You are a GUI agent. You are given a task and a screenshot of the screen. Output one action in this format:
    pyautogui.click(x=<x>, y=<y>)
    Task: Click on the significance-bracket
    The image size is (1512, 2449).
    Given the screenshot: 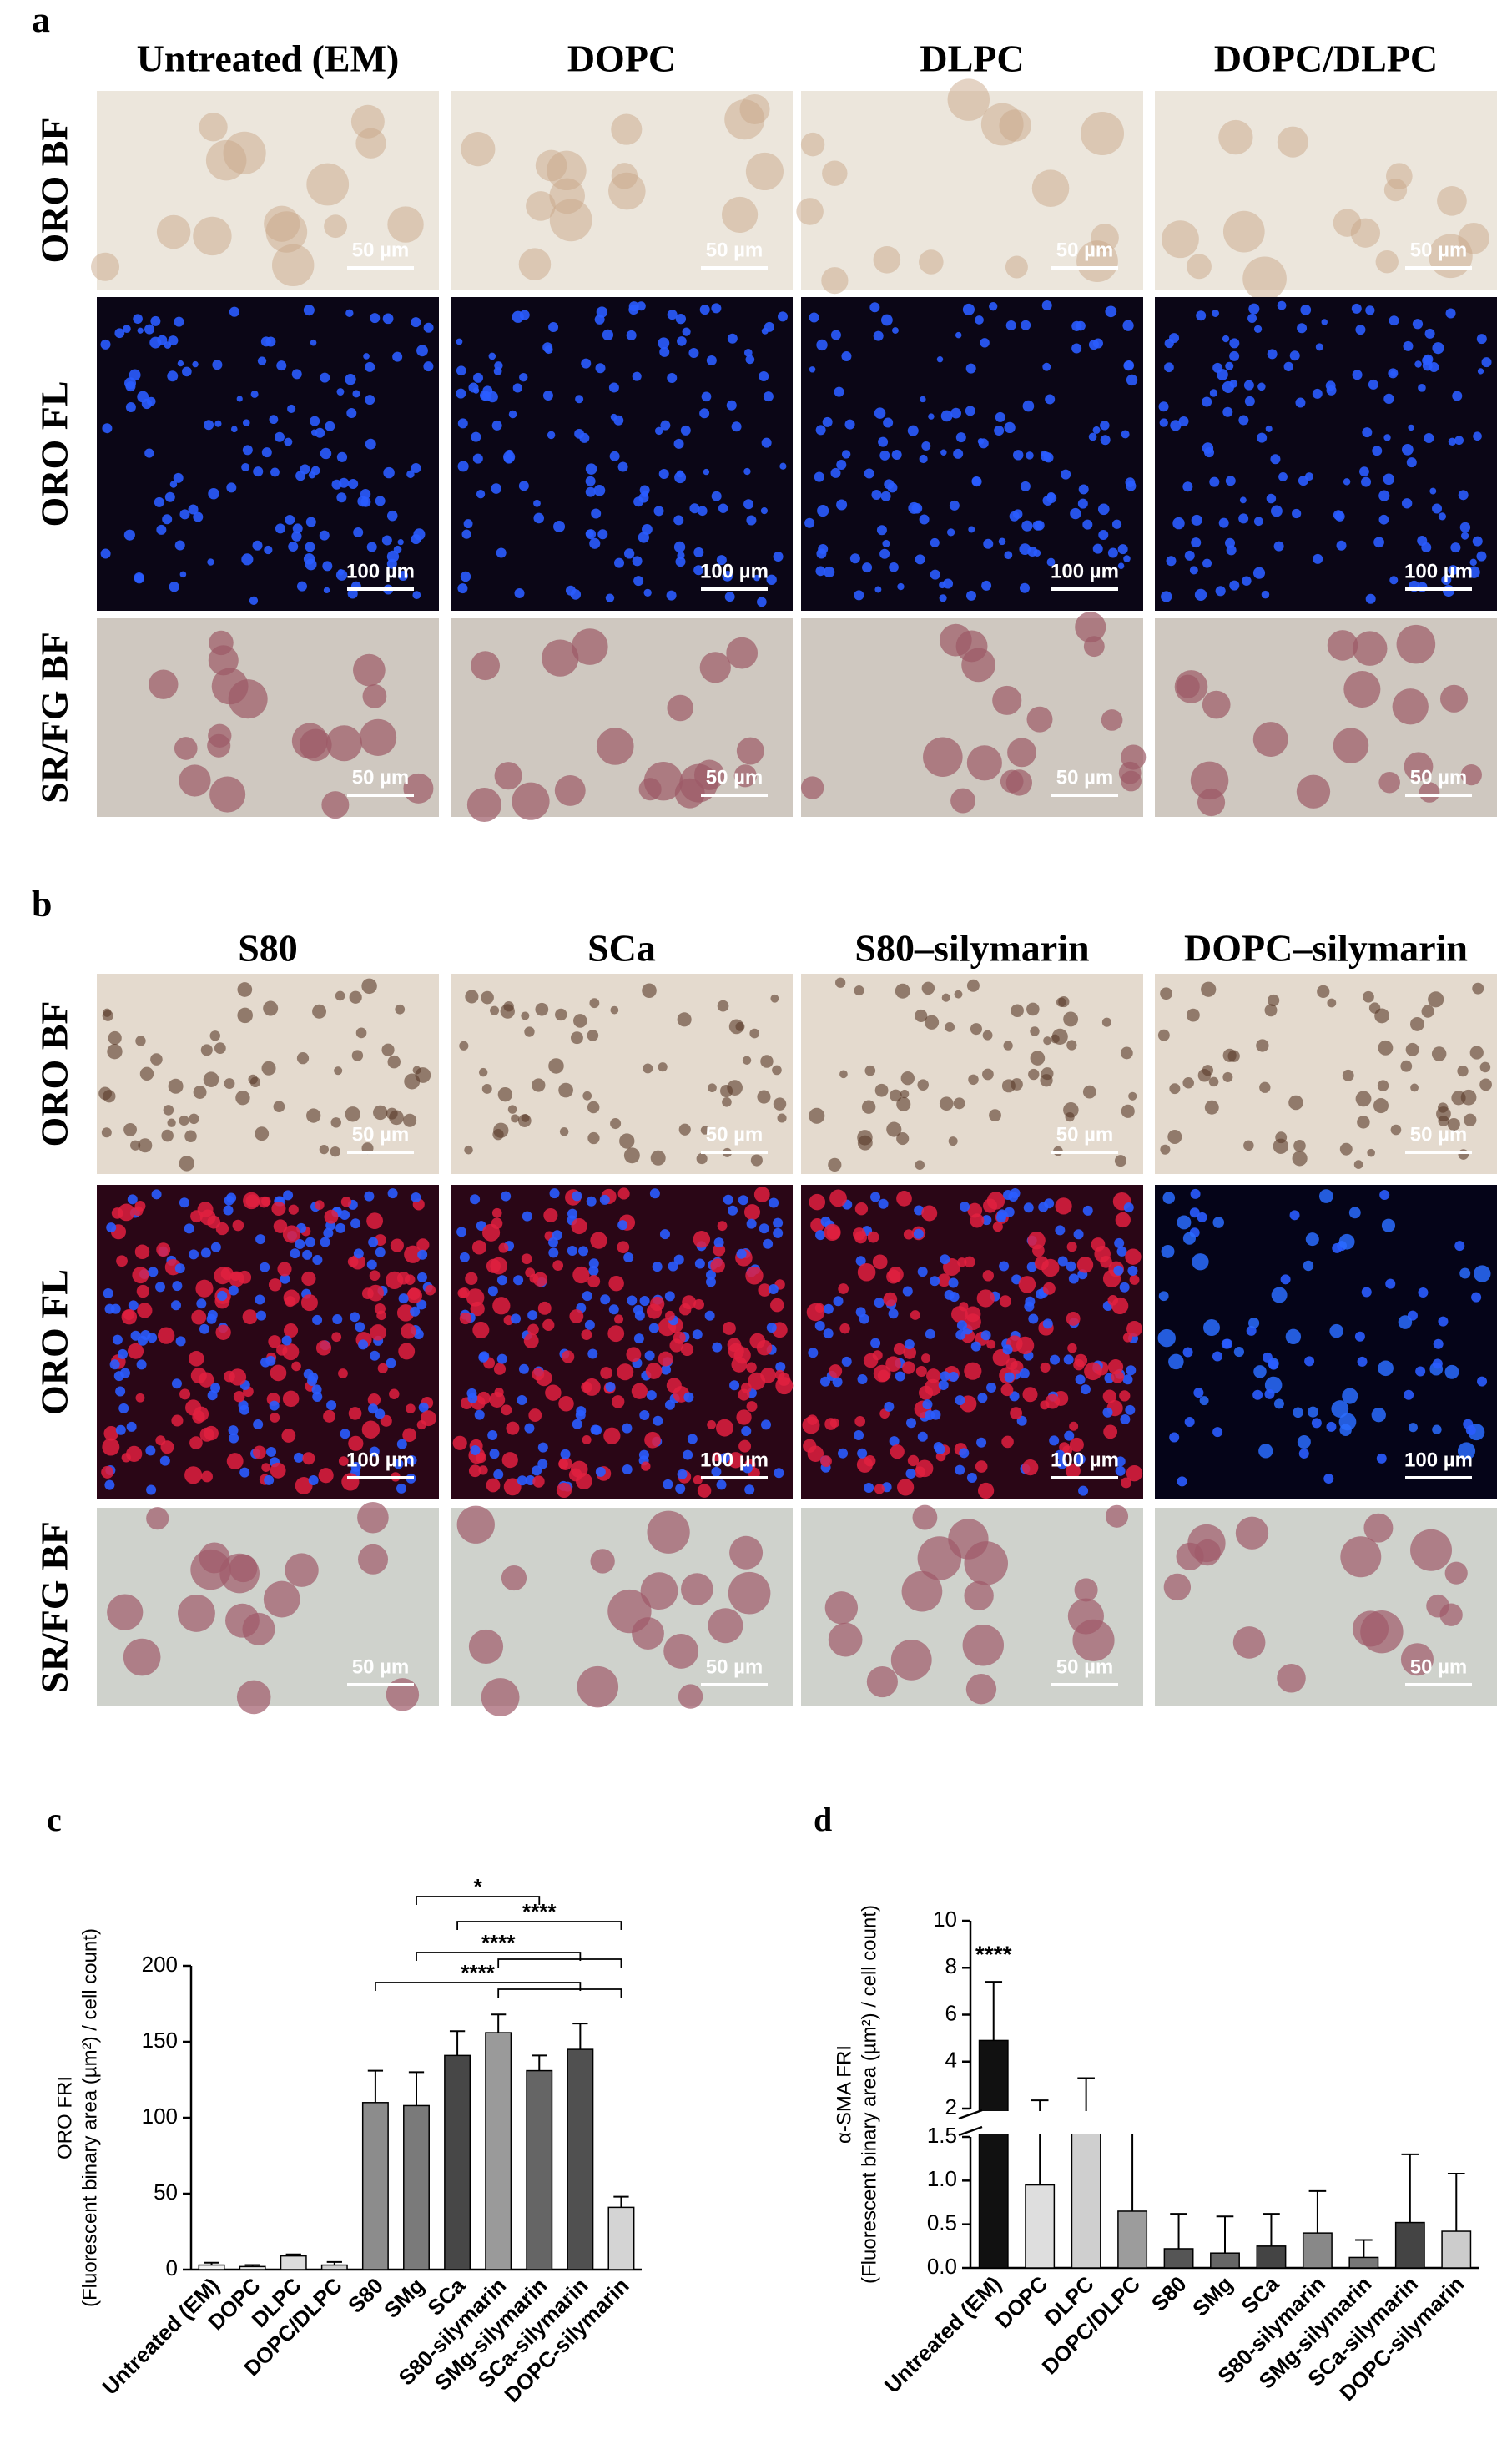 What is the action you would take?
    pyautogui.click(x=478, y=1987)
    